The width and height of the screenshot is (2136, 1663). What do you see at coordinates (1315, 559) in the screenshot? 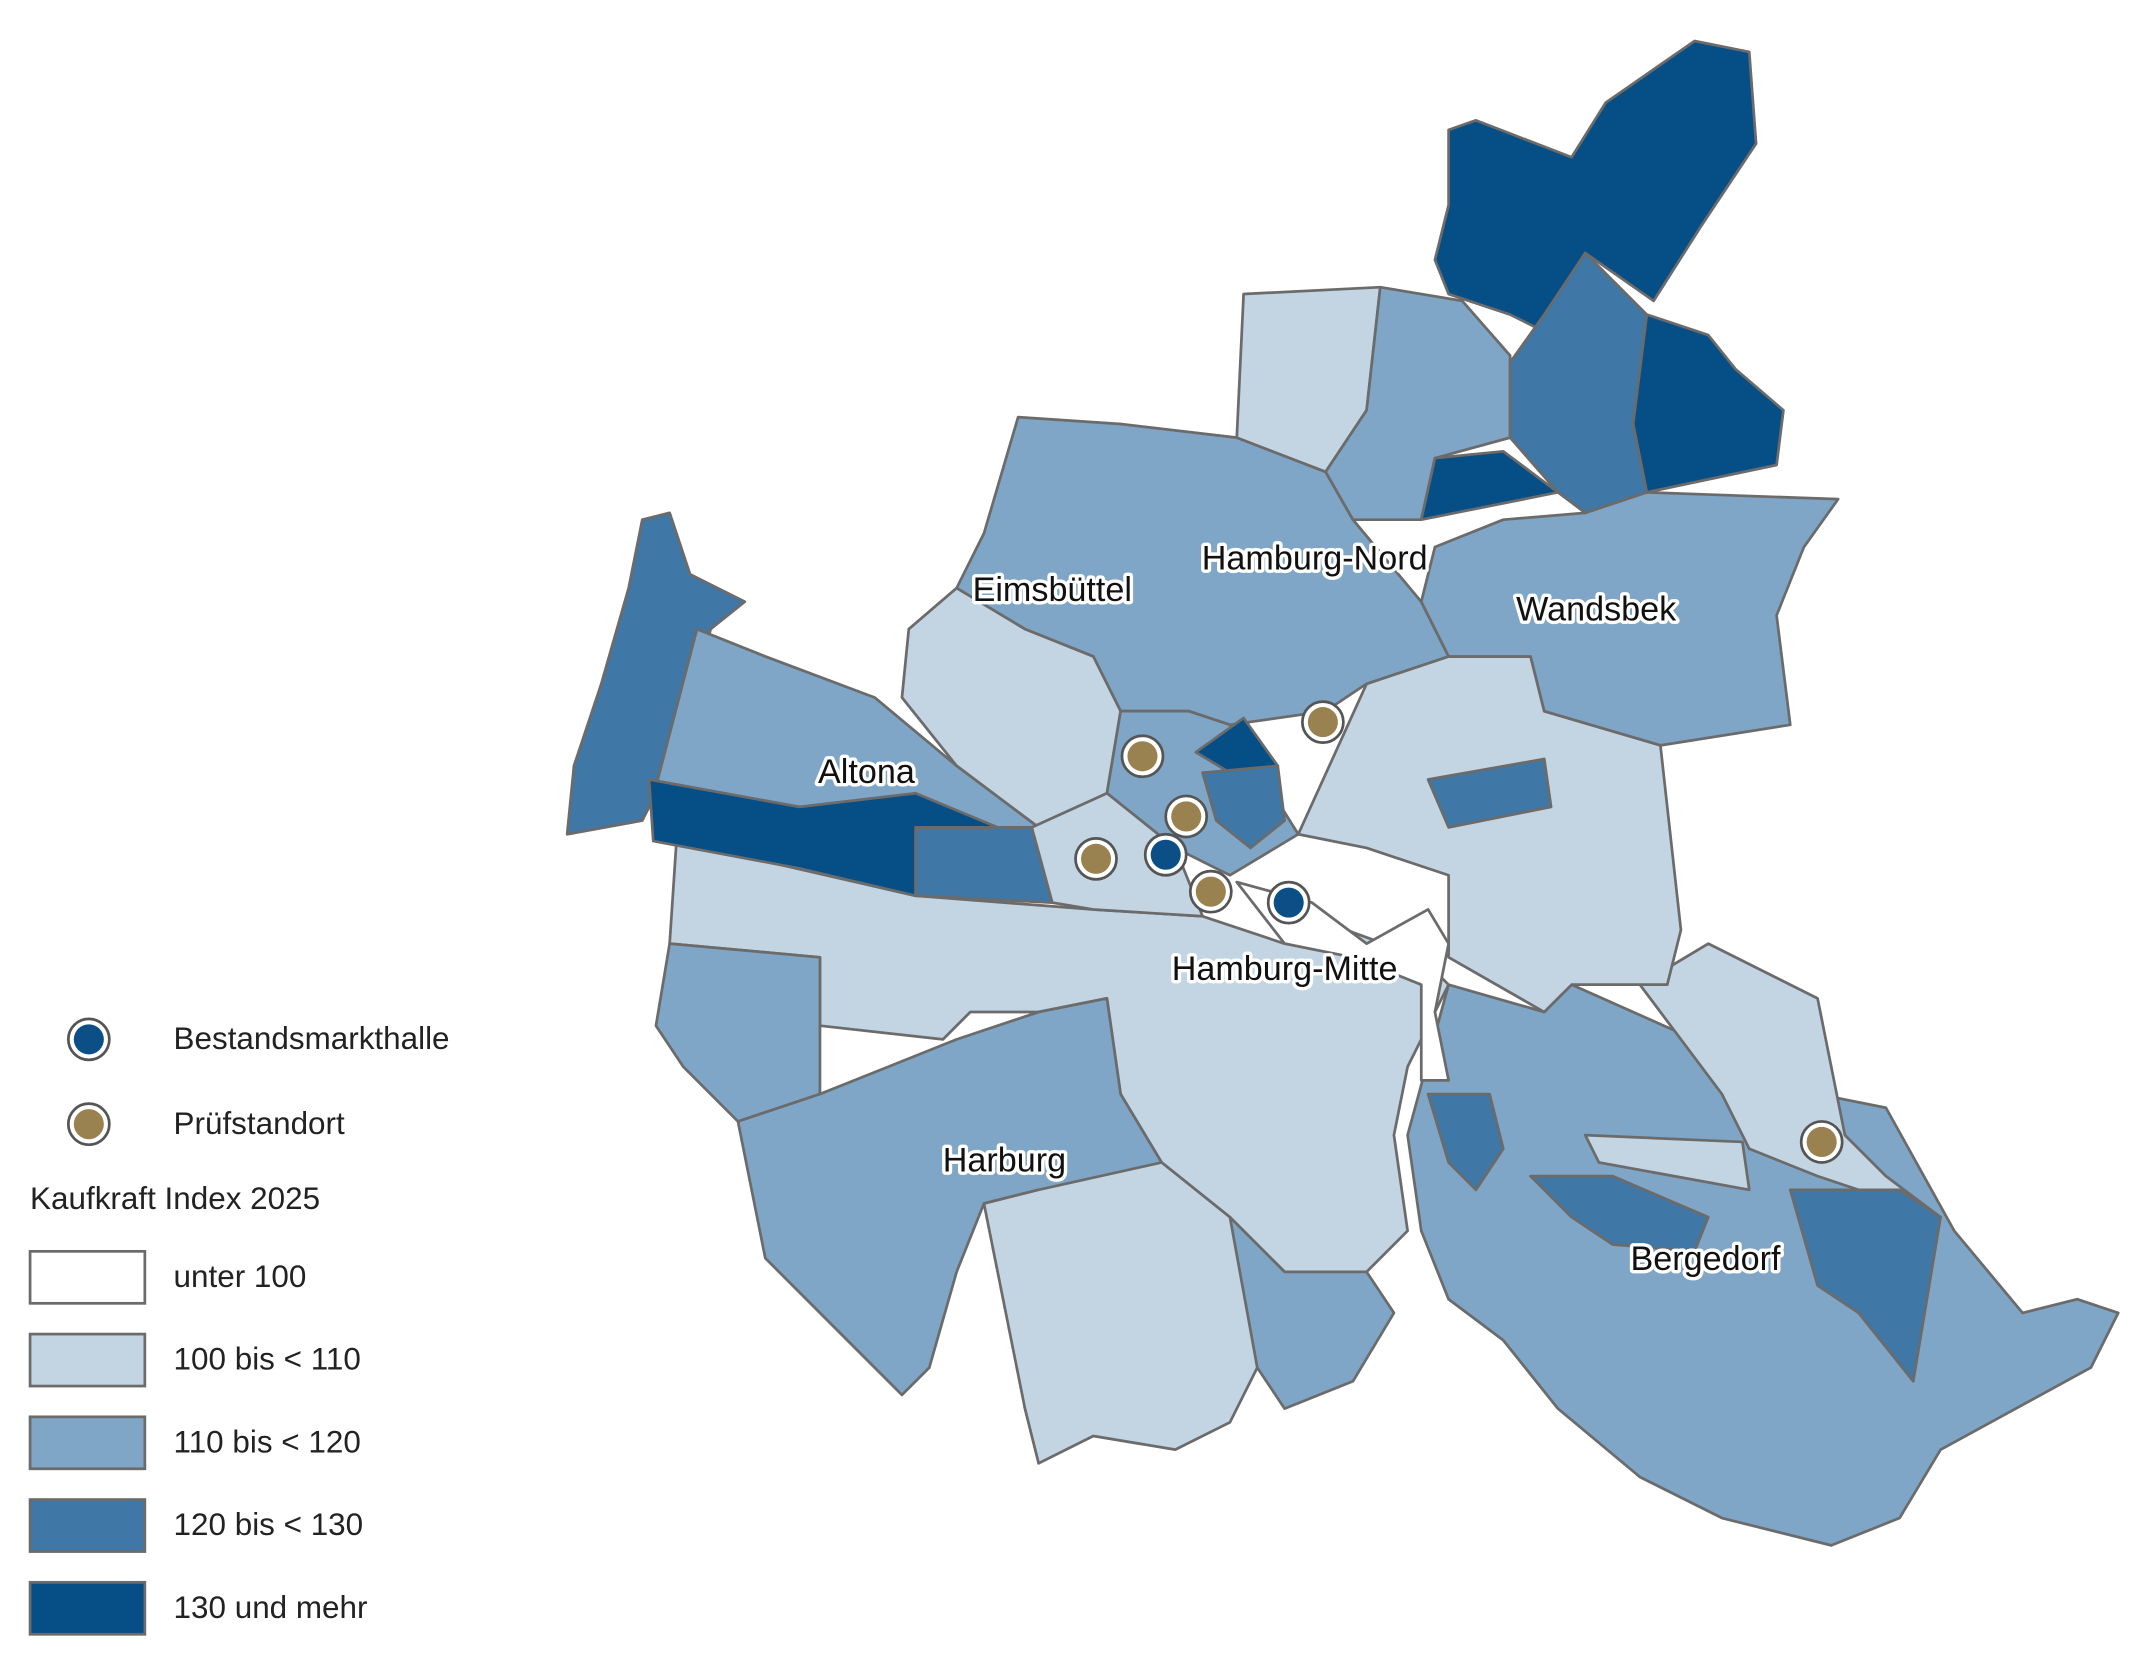
I see `district-label: Hamburg-Nord` at bounding box center [1315, 559].